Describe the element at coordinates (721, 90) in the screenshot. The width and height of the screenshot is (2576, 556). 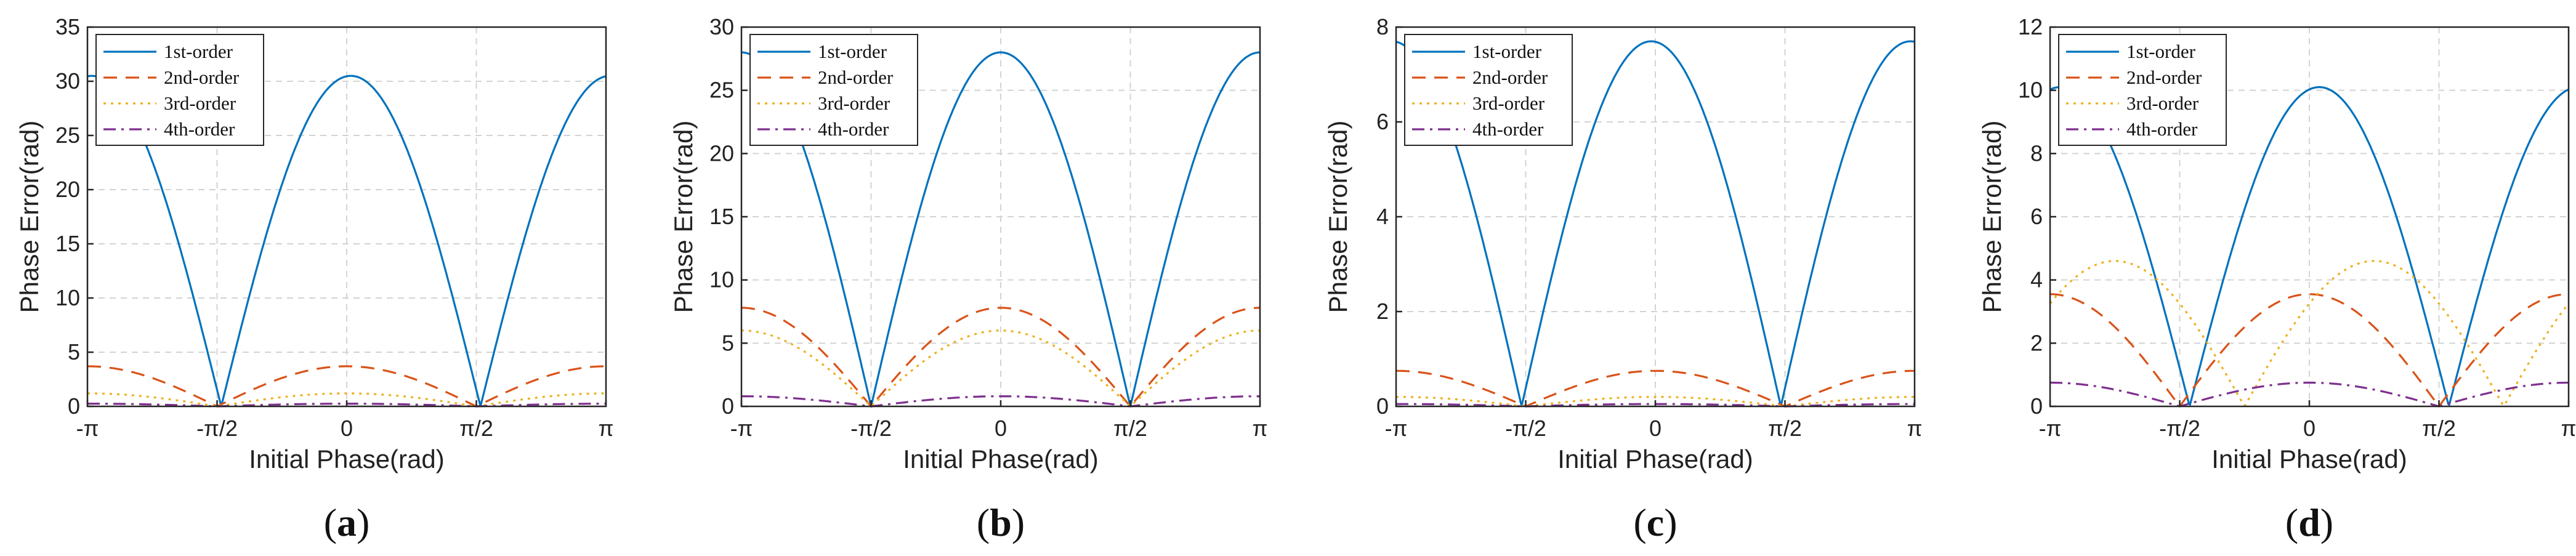
I see `y-tick-label: 25` at that location.